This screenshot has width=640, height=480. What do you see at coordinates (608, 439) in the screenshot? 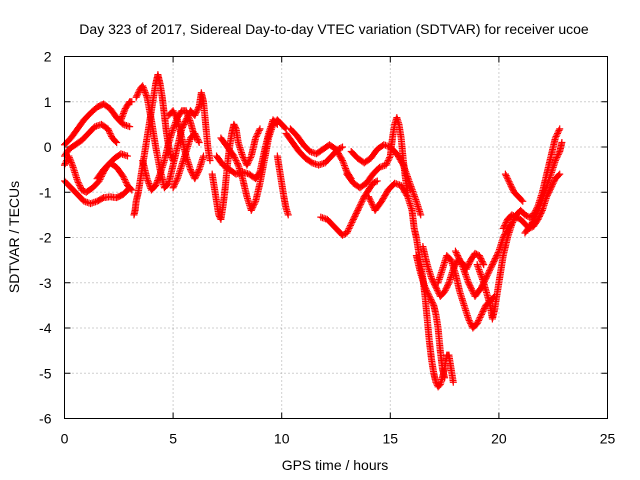
I see `x-tick-label: 25` at bounding box center [608, 439].